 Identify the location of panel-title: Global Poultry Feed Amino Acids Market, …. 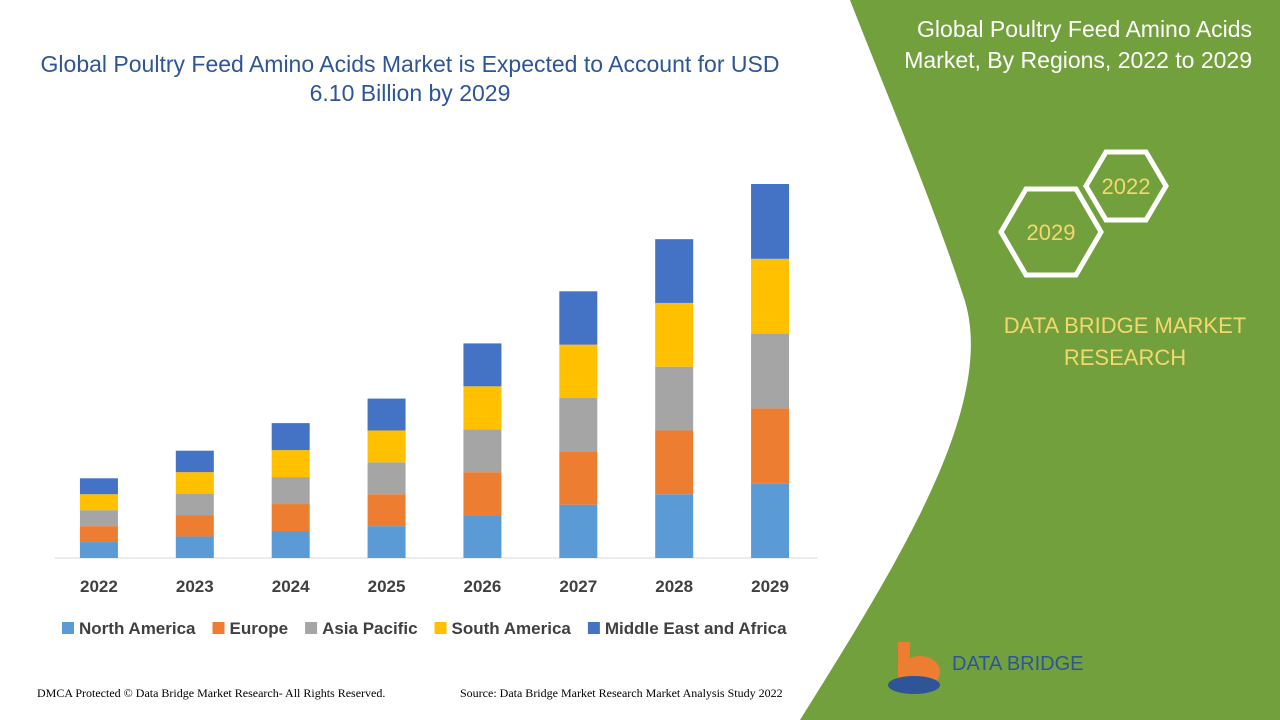
(1078, 44).